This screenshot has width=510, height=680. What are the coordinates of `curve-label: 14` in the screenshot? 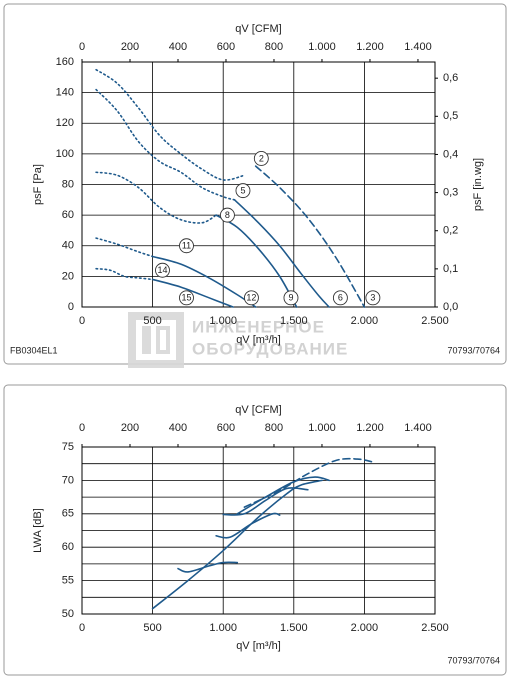 It's located at (162, 270).